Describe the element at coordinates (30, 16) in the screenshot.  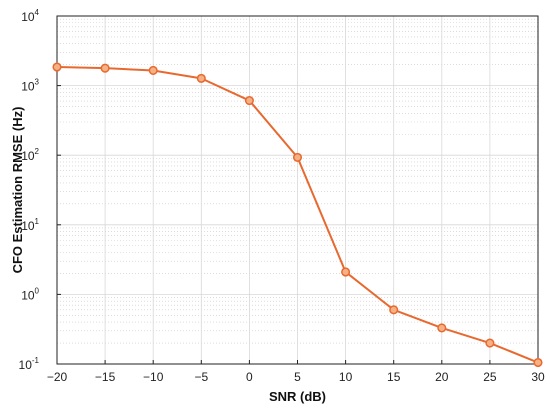
I see `y-tick-label: 10⁴` at that location.